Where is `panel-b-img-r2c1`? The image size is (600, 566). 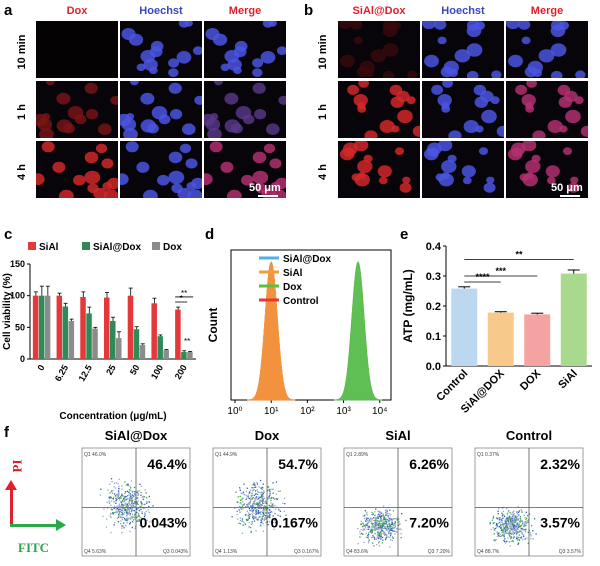 panel-b-img-r2c1 is located at coordinates (379, 109).